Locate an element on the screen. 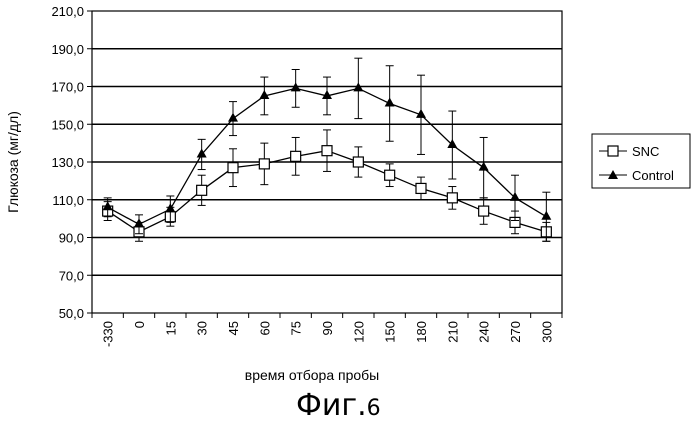 The width and height of the screenshot is (699, 425). x-tick-label: 90 is located at coordinates (327, 328).